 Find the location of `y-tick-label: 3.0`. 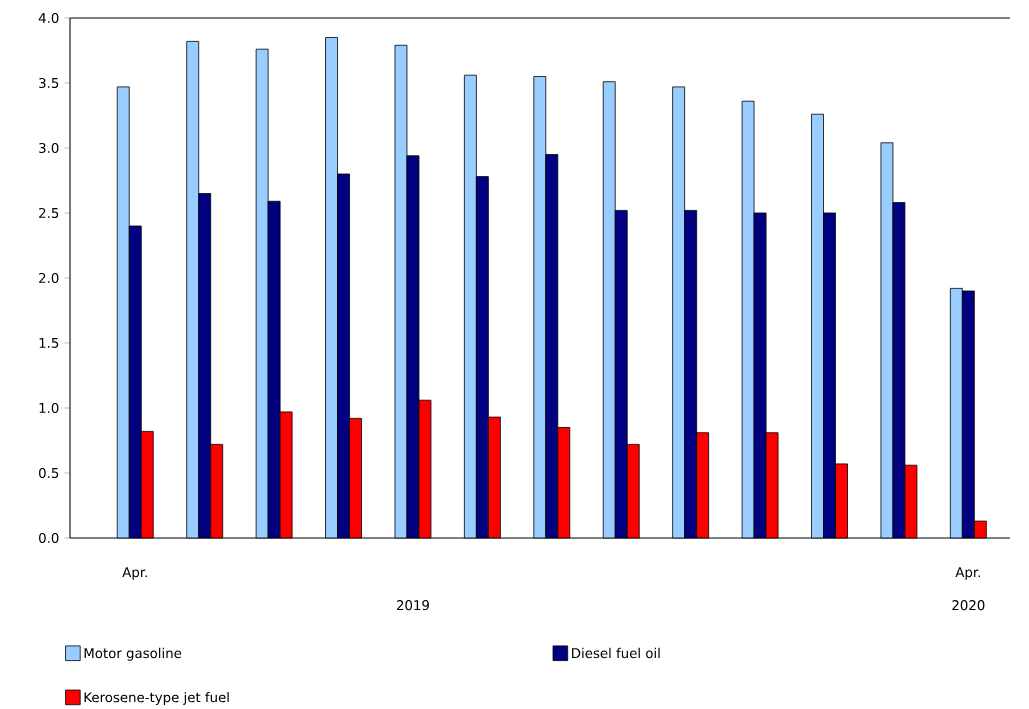

y-tick-label: 3.0 is located at coordinates (49, 148).